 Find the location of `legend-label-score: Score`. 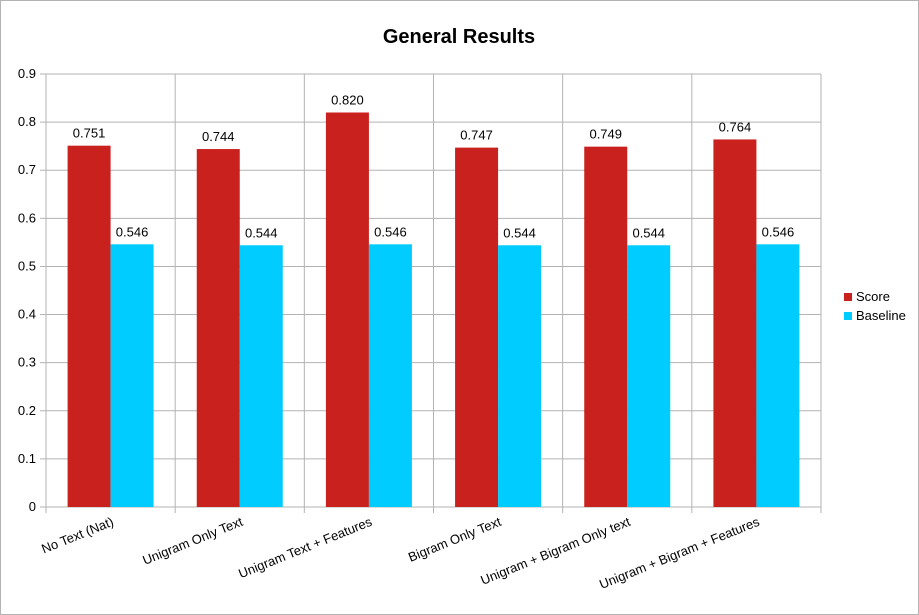

legend-label-score: Score is located at coordinates (873, 296).